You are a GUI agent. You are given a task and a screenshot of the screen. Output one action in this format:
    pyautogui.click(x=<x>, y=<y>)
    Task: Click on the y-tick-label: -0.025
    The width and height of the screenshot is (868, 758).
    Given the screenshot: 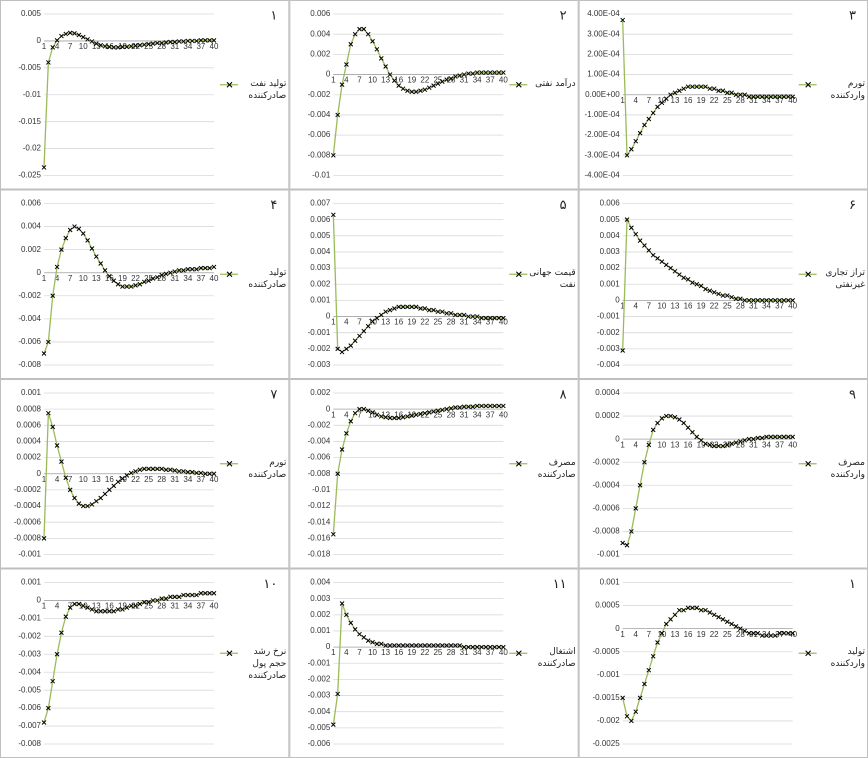 What is the action you would take?
    pyautogui.click(x=29, y=175)
    